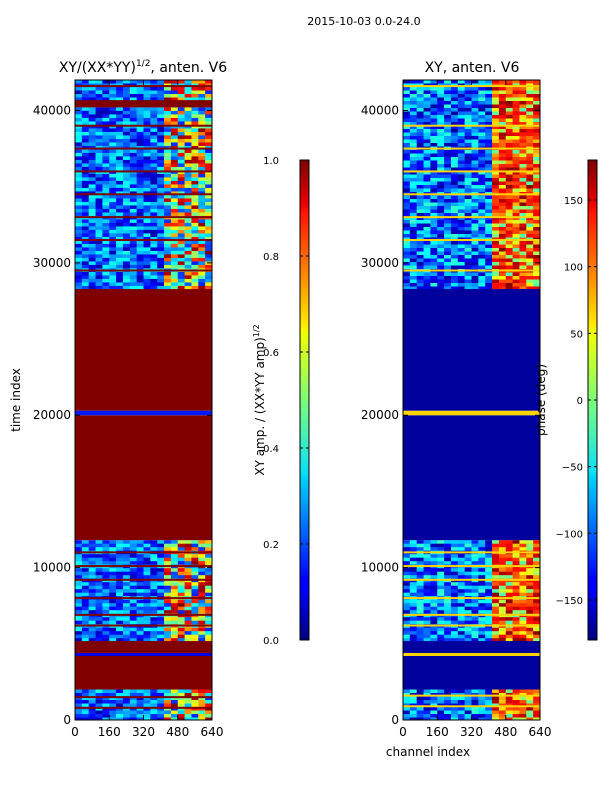 The image size is (600, 800). What do you see at coordinates (363, 21) in the screenshot?
I see `figure-suptitle: 2015-10-03 0.0-24.0` at bounding box center [363, 21].